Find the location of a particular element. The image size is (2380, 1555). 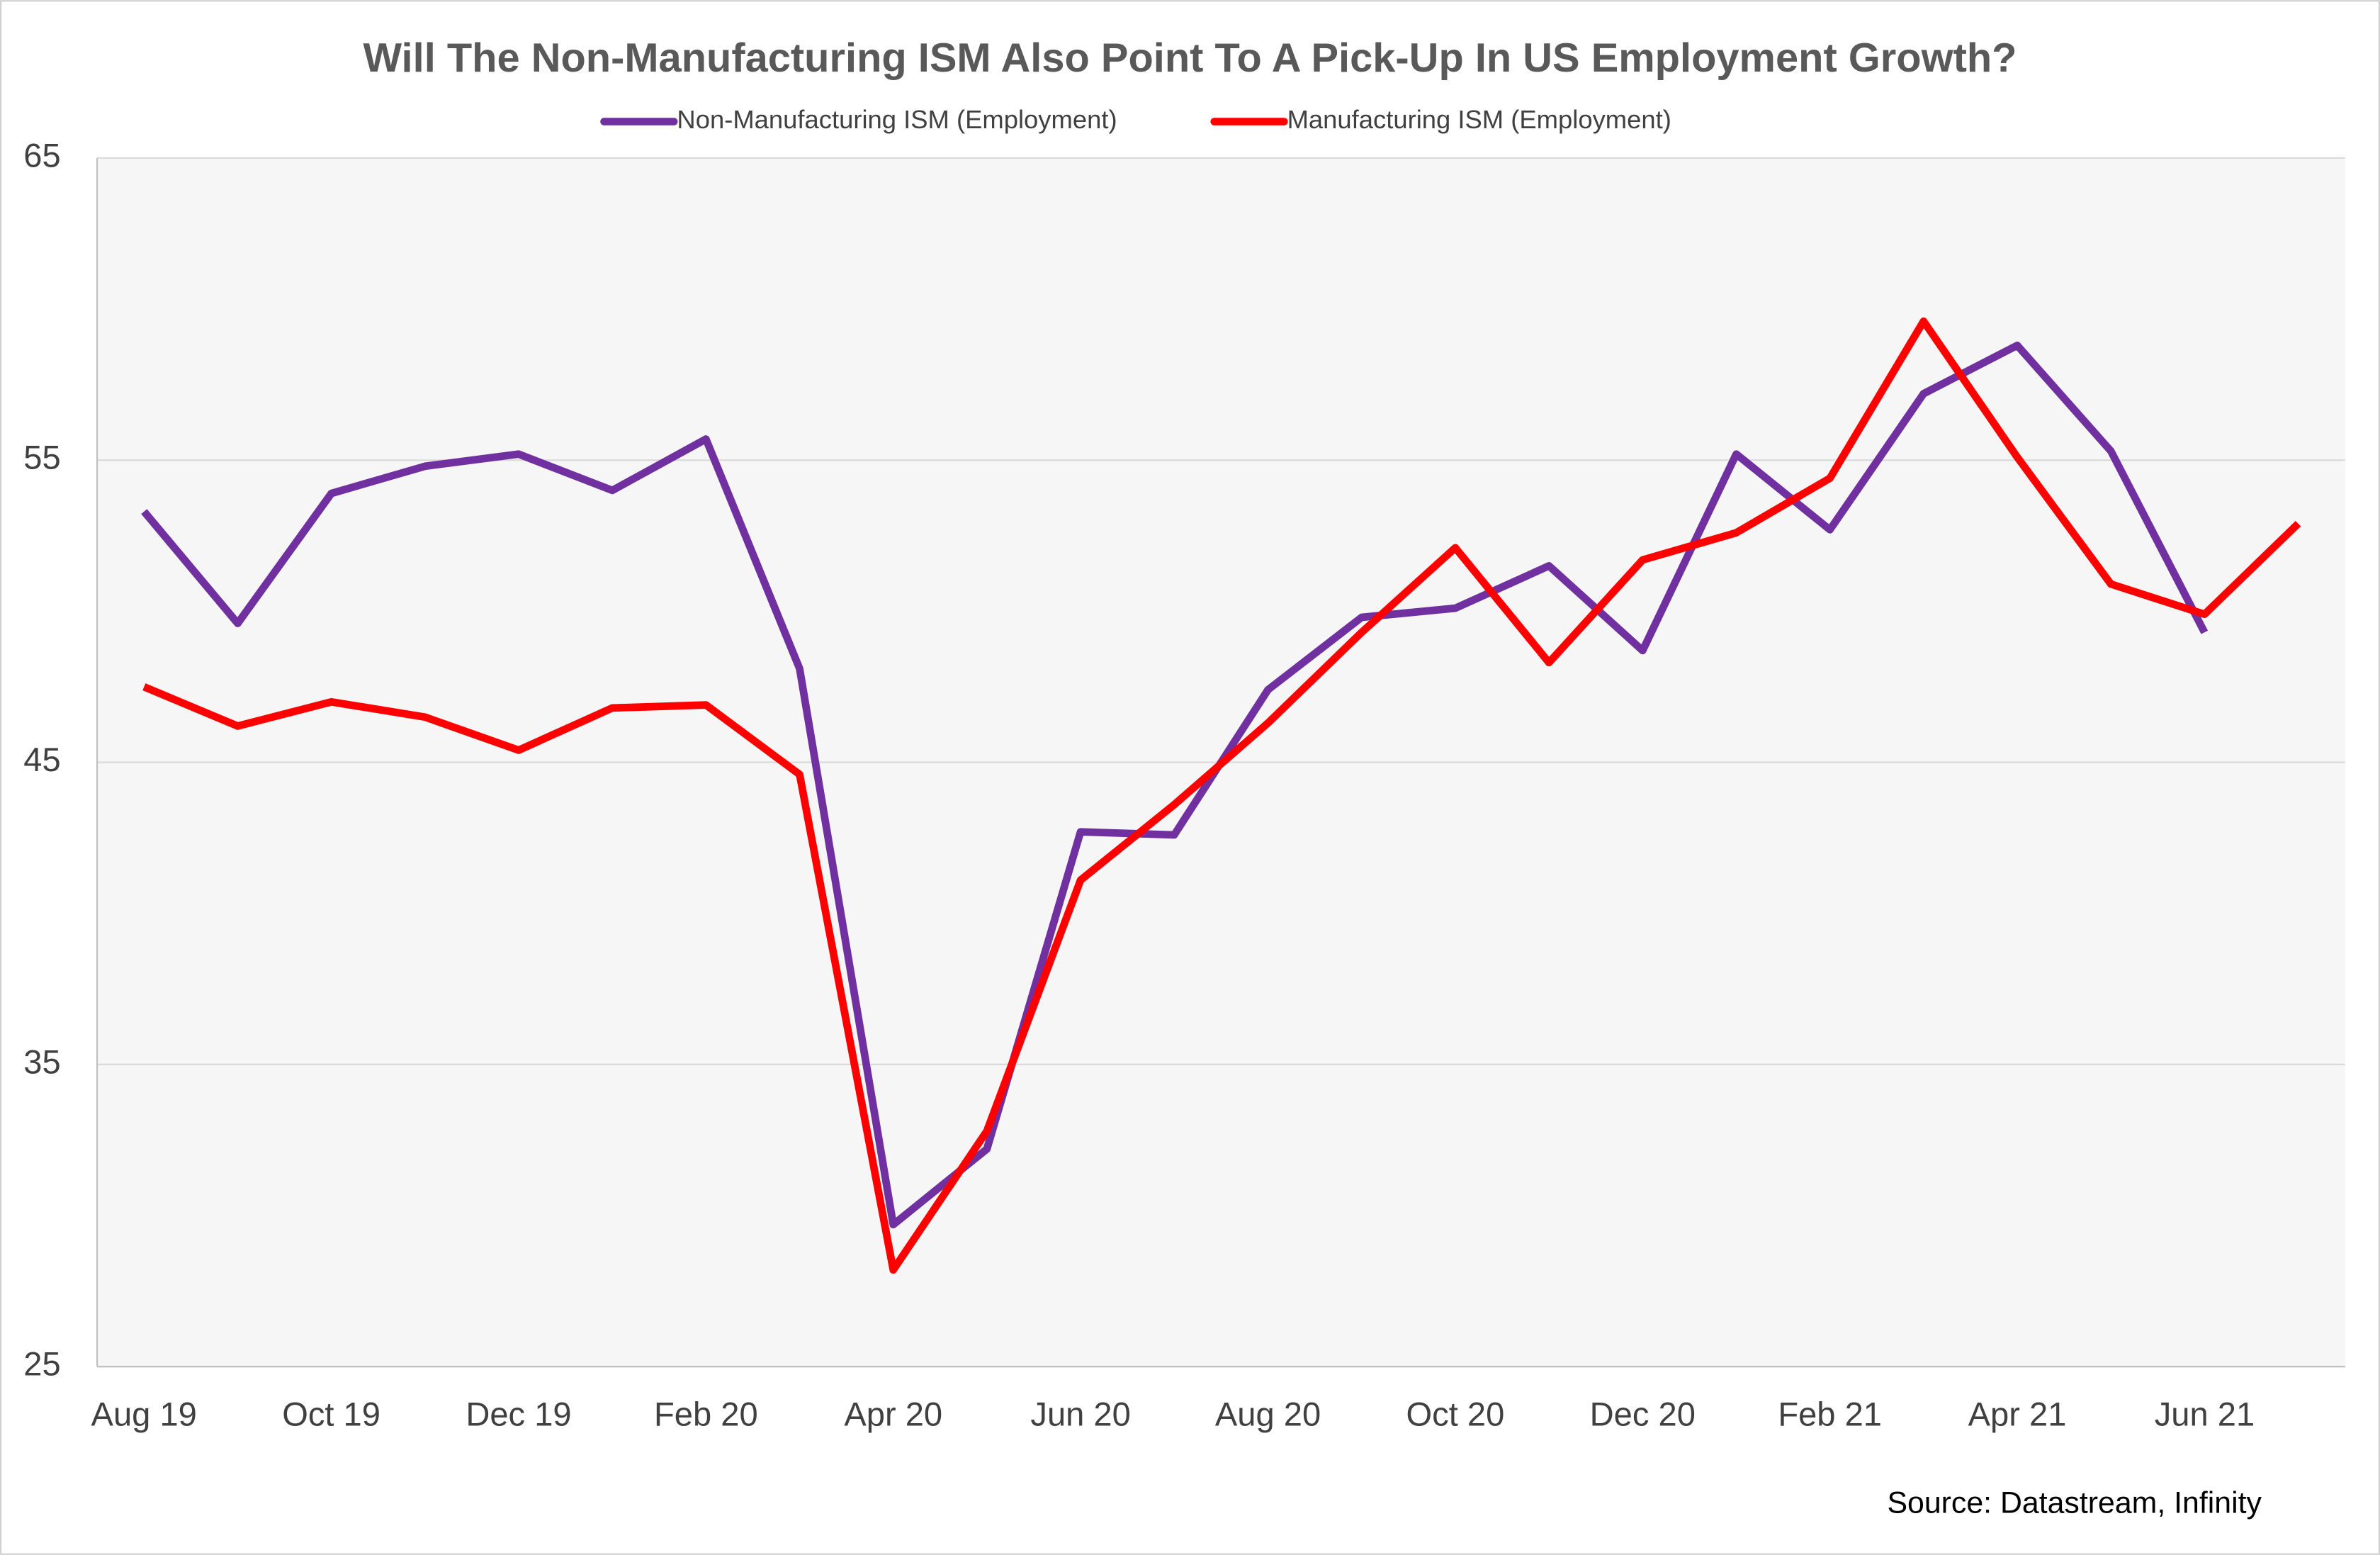

x-tick-label: Jun 20 is located at coordinates (1080, 1413).